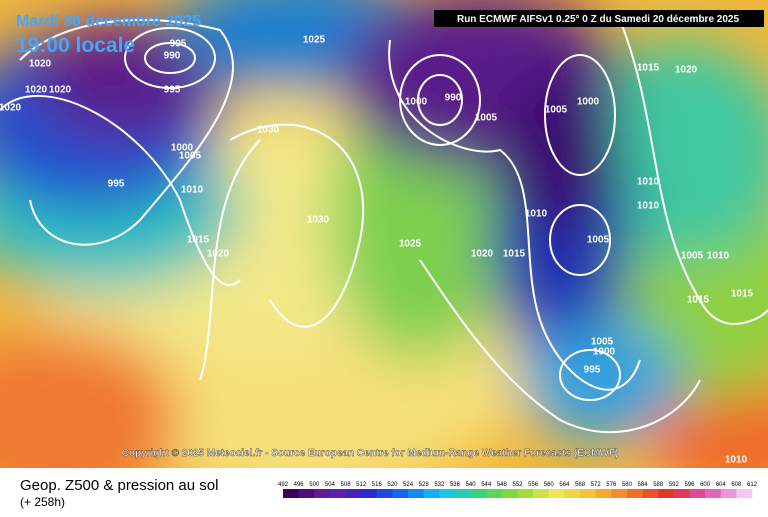 This screenshot has width=768, height=517. Describe the element at coordinates (689, 485) in the screenshot. I see `colorbar-label: 596` at that location.